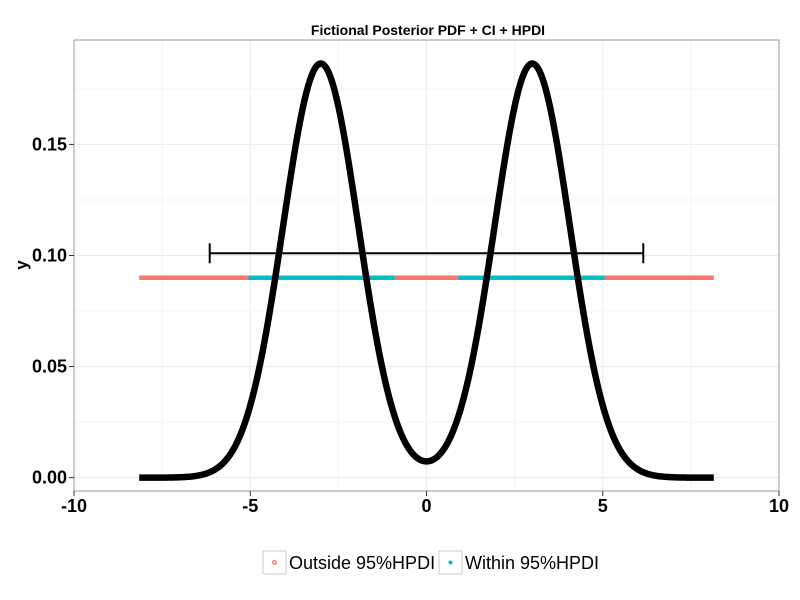 This screenshot has width=800, height=600. Describe the element at coordinates (49, 144) in the screenshot. I see `y-tick-label: 0.15` at that location.